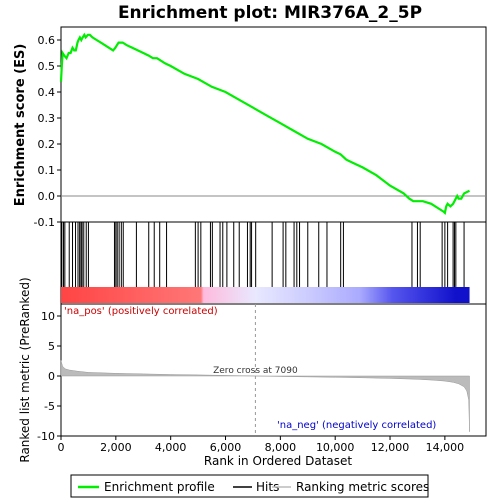  I want to click on x-tick-label: 10,000, so click(335, 447).